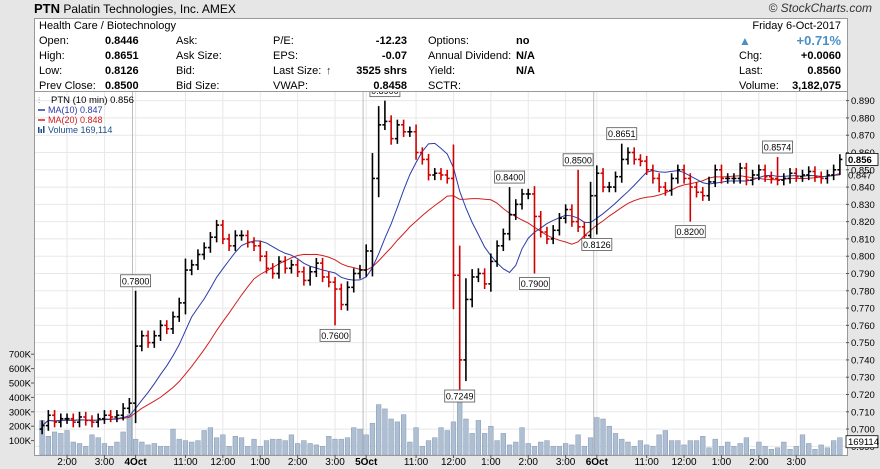  I want to click on annotation-label: 0.8200, so click(691, 232).